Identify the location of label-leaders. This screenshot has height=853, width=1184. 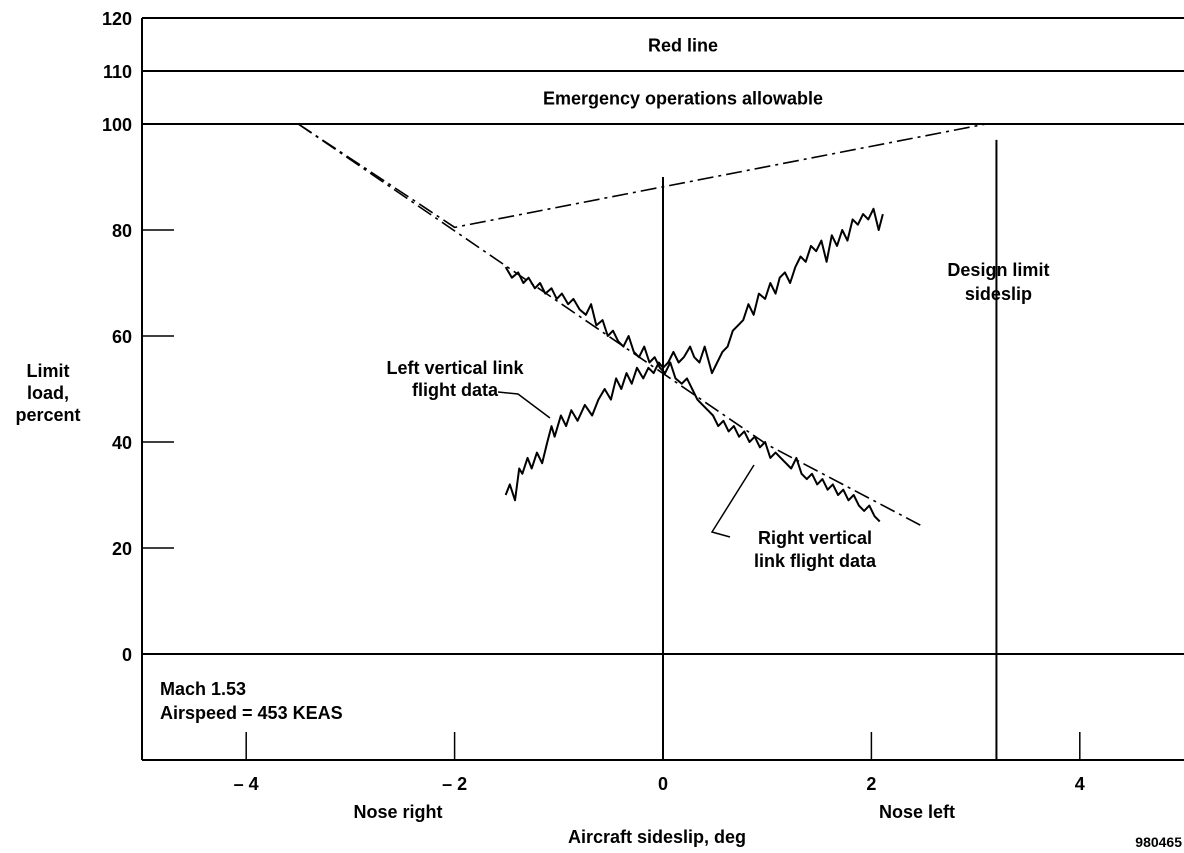
(626, 464).